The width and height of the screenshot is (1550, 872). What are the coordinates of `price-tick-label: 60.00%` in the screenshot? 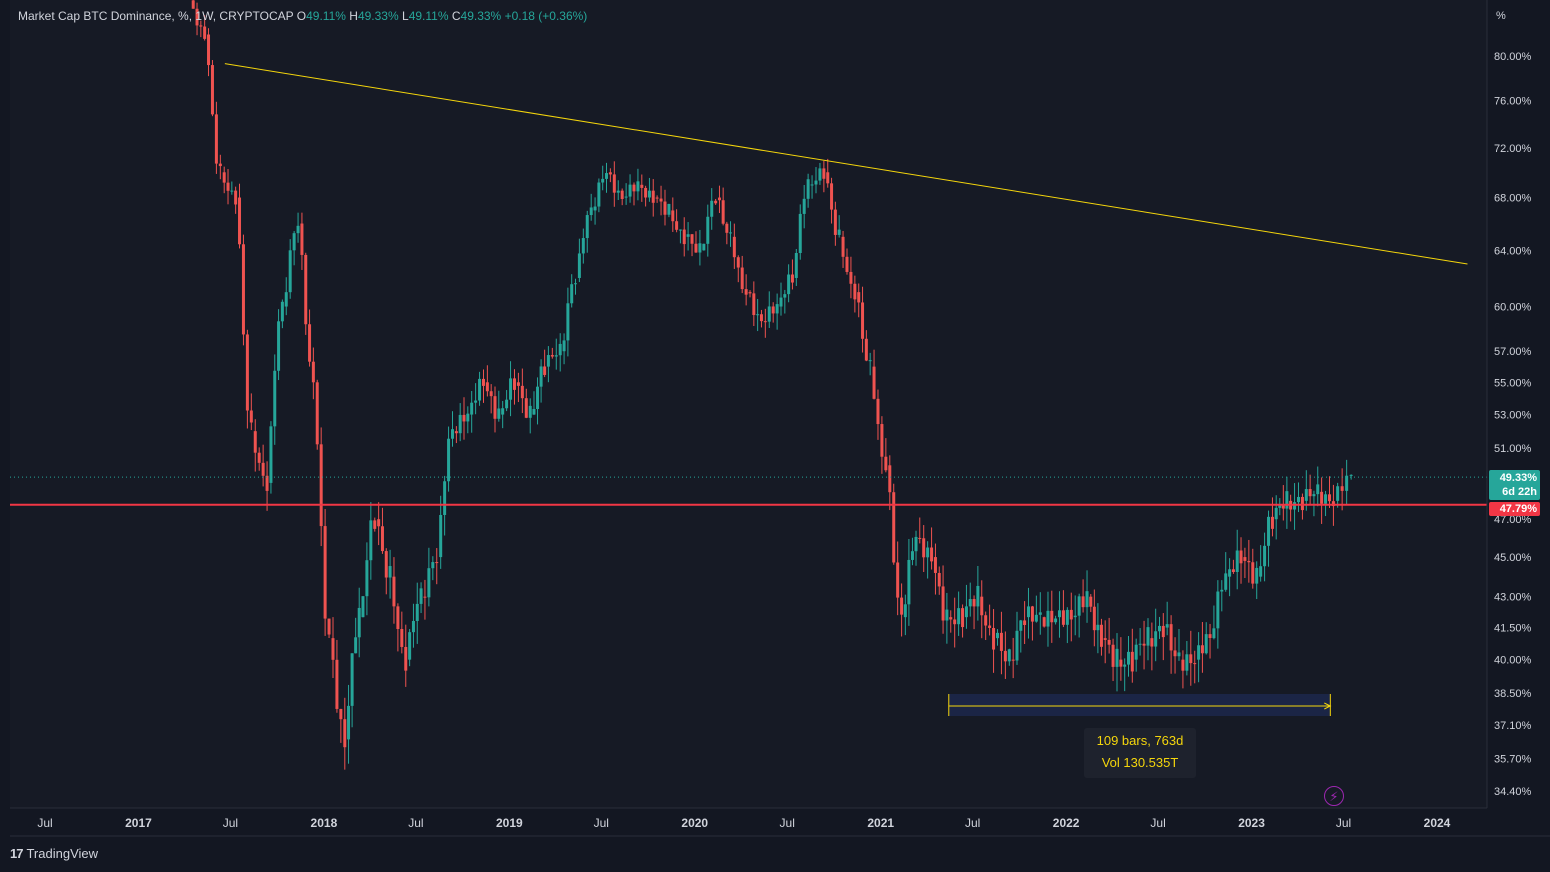 It's located at (1513, 308).